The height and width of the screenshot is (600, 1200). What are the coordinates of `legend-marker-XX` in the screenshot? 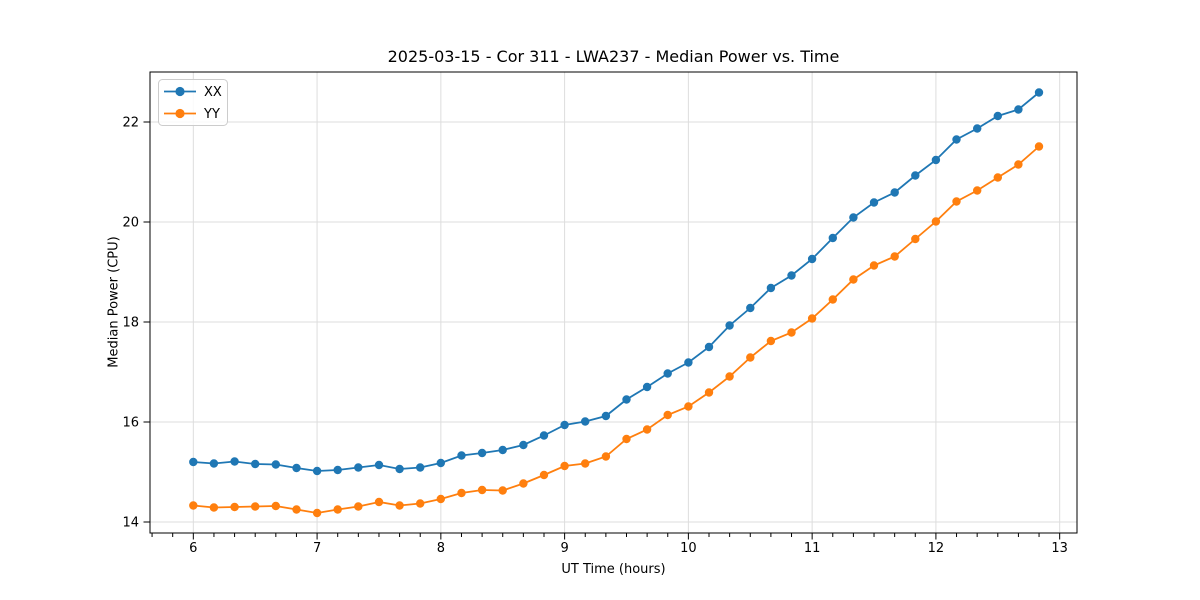 It's located at (180, 91).